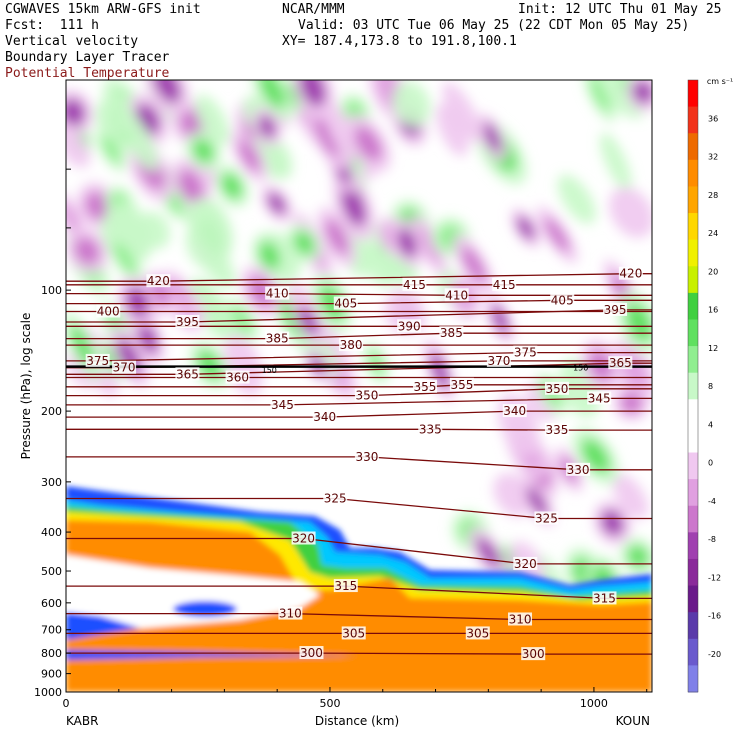 The image size is (740, 740). I want to click on colorbar-label: -8, so click(712, 539).